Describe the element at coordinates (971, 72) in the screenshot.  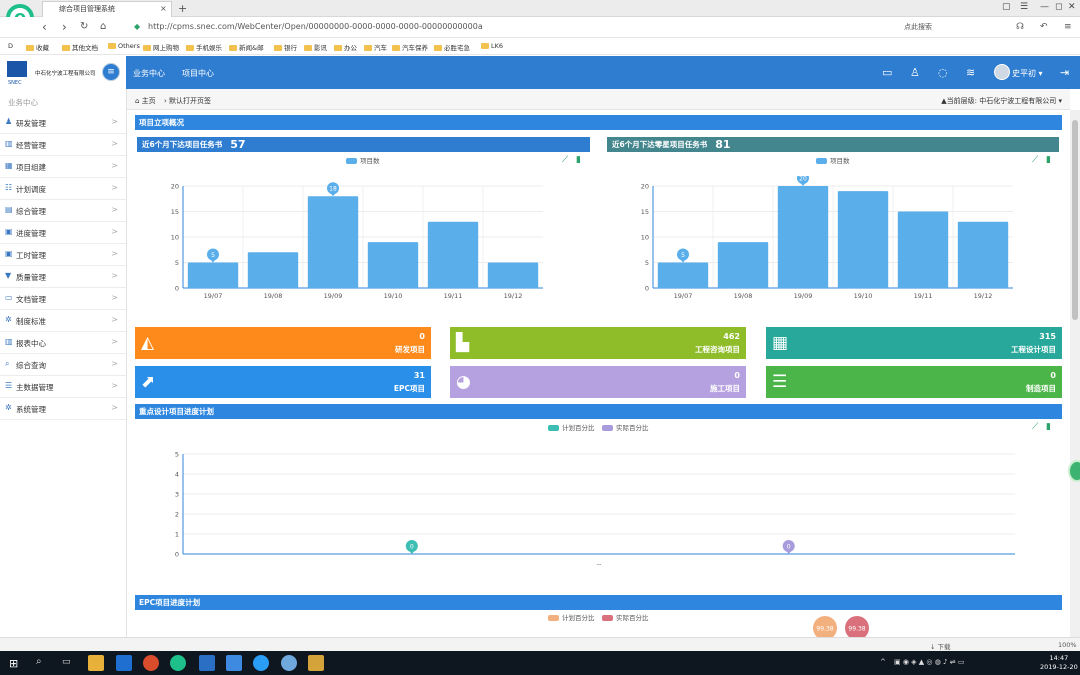
I see `layers-icon: ≋` at that location.